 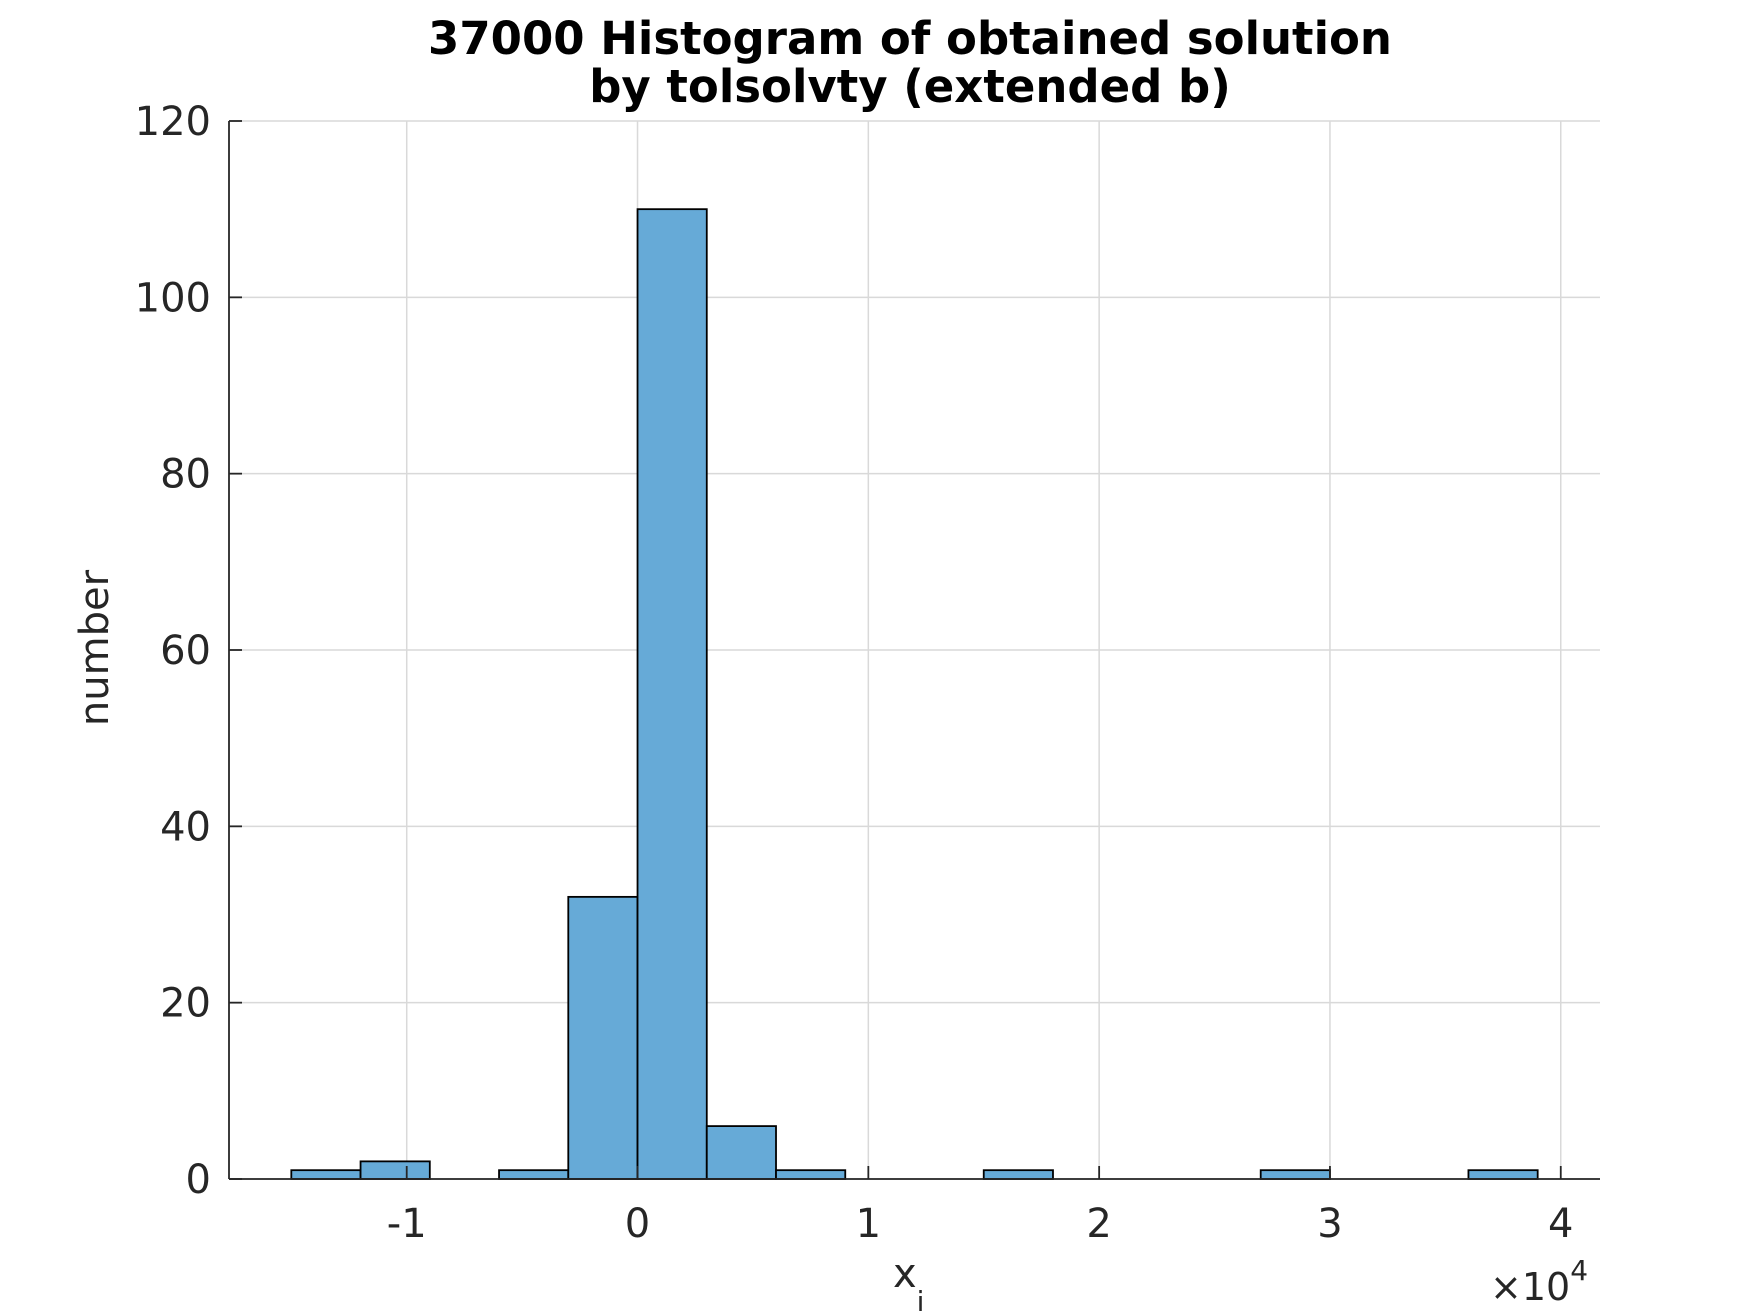 What do you see at coordinates (185, 651) in the screenshot?
I see `y-tick-label-3: 60` at bounding box center [185, 651].